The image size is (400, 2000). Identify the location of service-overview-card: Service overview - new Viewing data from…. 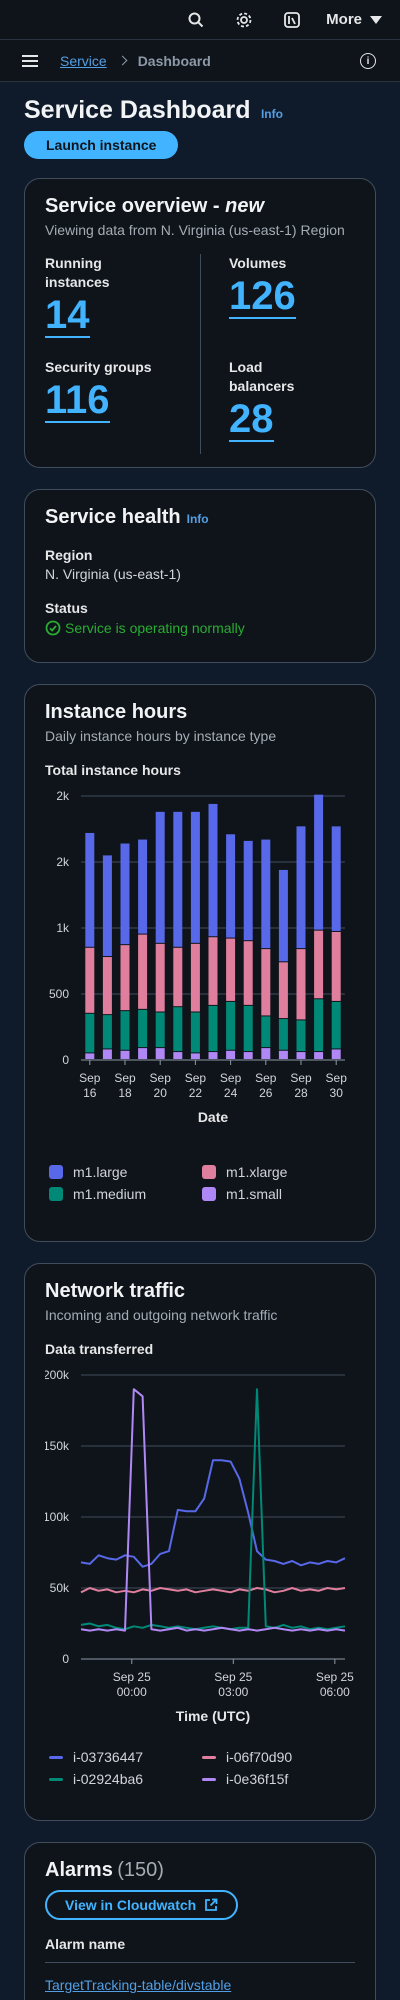
(200, 323).